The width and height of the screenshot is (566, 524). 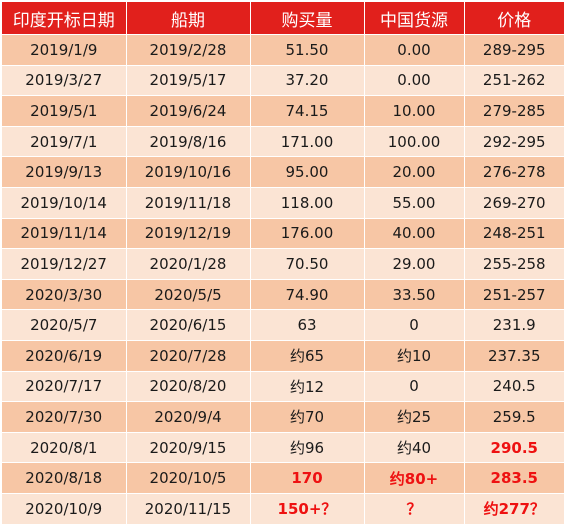 I want to click on cell-purchase-volume: 176.00, so click(x=306, y=233).